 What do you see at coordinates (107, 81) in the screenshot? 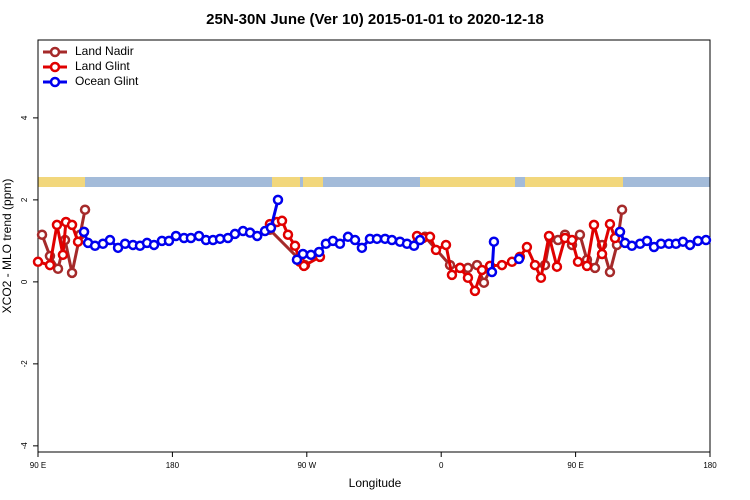
I see `legend-label: Ocean Glint` at bounding box center [107, 81].